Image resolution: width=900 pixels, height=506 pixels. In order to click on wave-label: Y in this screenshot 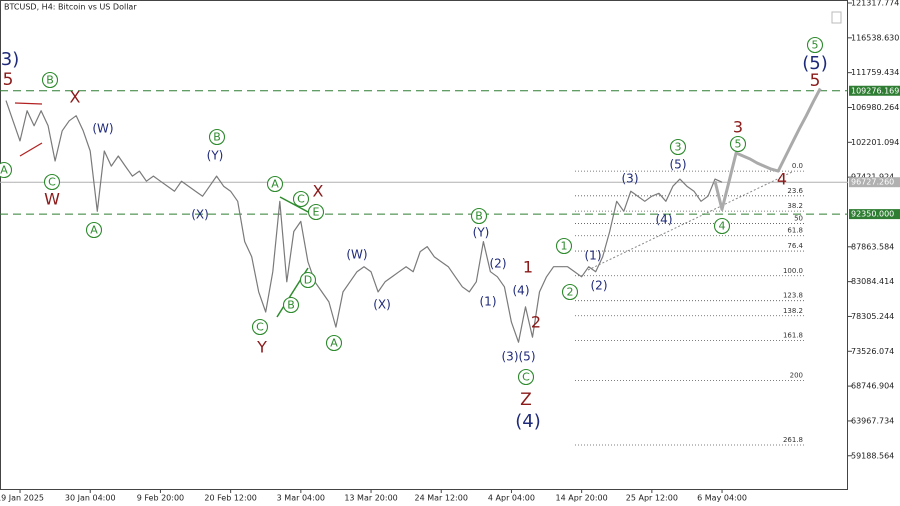, I will do `click(261, 347)`.